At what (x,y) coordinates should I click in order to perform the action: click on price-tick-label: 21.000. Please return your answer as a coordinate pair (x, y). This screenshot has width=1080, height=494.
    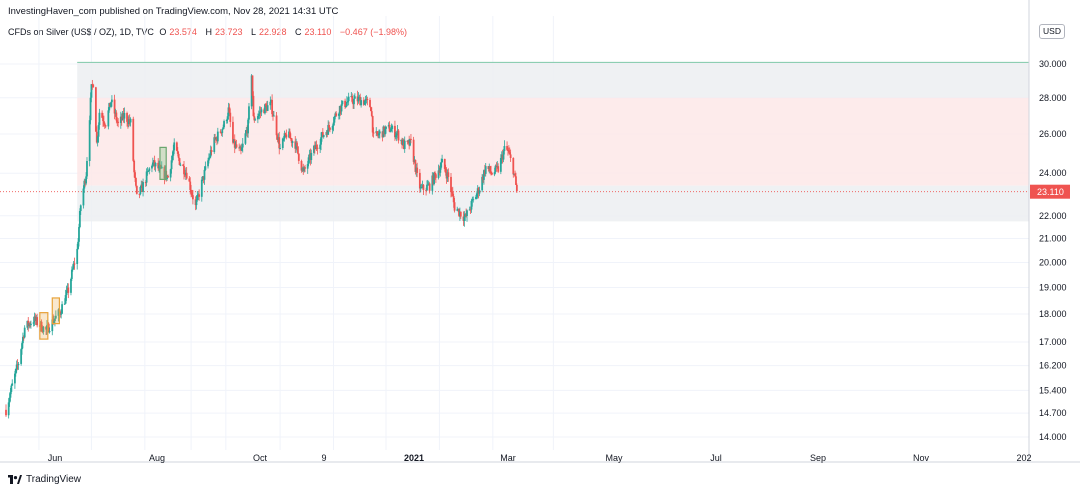
    Looking at the image, I should click on (1053, 239).